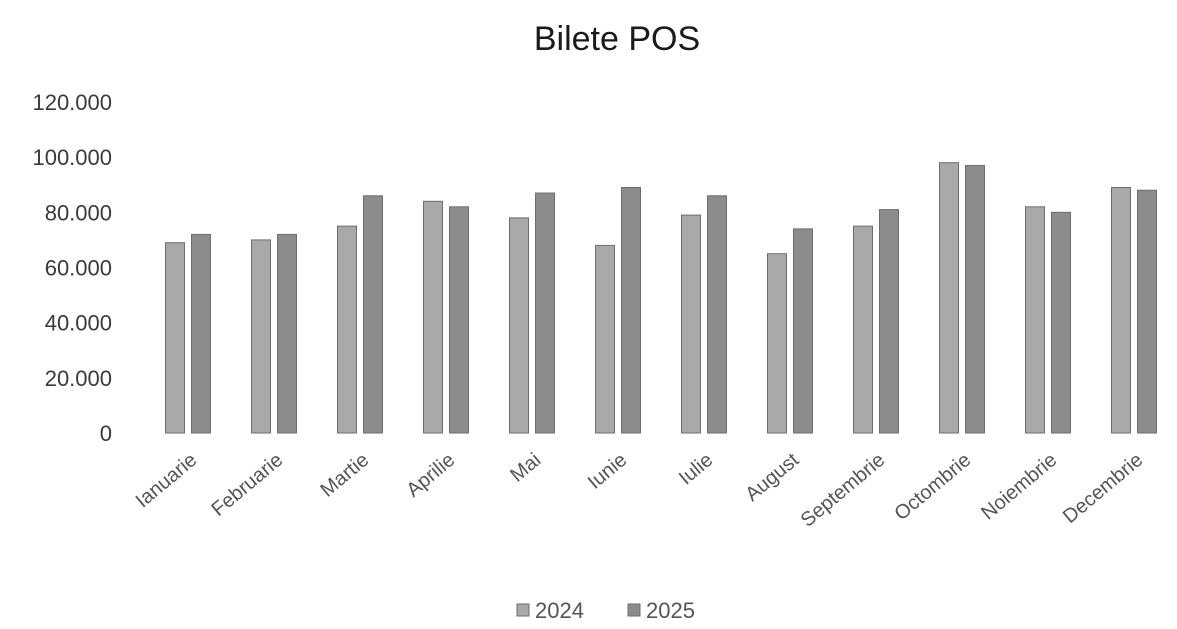  What do you see at coordinates (717, 314) in the screenshot?
I see `bar-2025-iulie` at bounding box center [717, 314].